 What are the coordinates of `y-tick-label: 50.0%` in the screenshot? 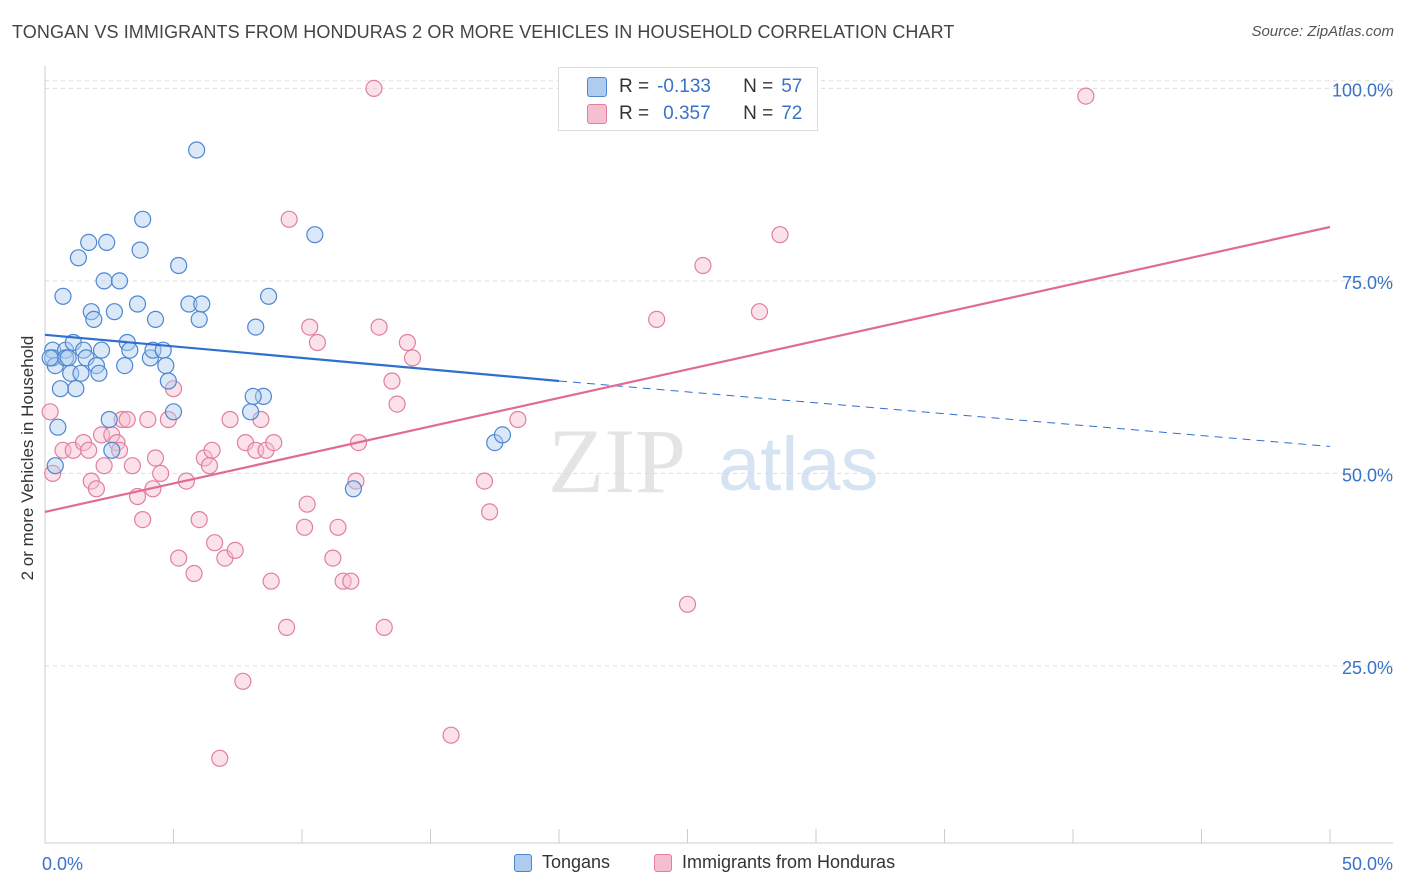 It's located at (1367, 475).